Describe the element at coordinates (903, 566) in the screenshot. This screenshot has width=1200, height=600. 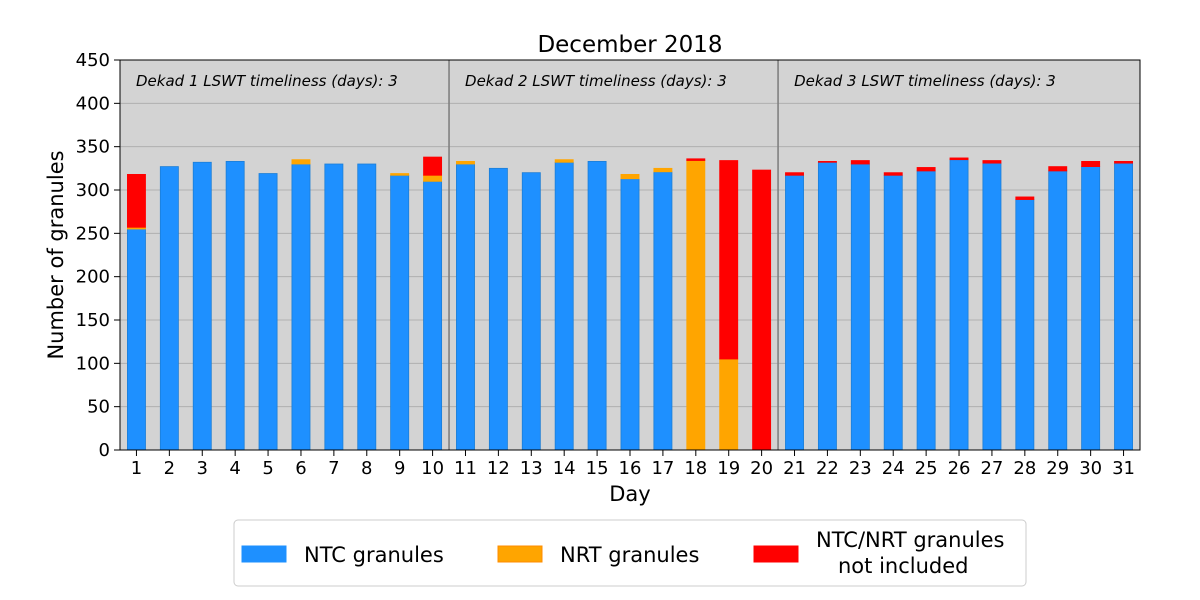
I see `legend-label-line2: not included` at that location.